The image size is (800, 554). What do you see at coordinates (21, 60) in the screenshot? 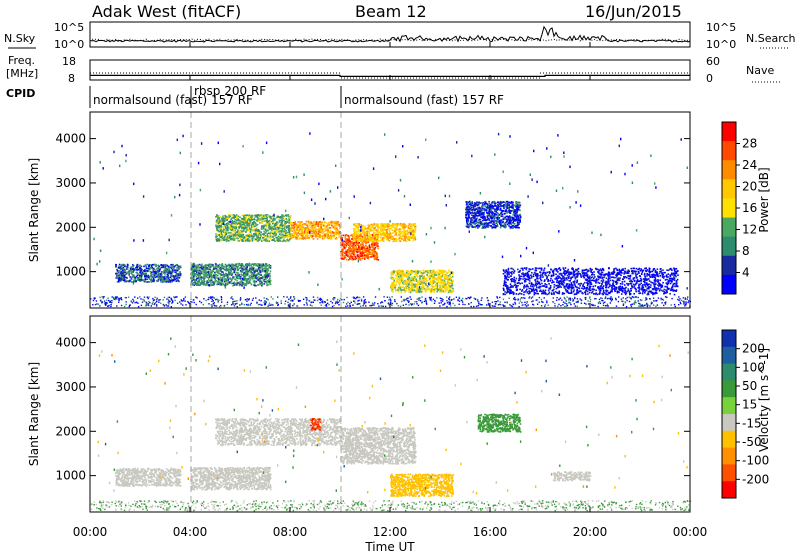
I see `freq-label-line1: Freq.` at bounding box center [21, 60].